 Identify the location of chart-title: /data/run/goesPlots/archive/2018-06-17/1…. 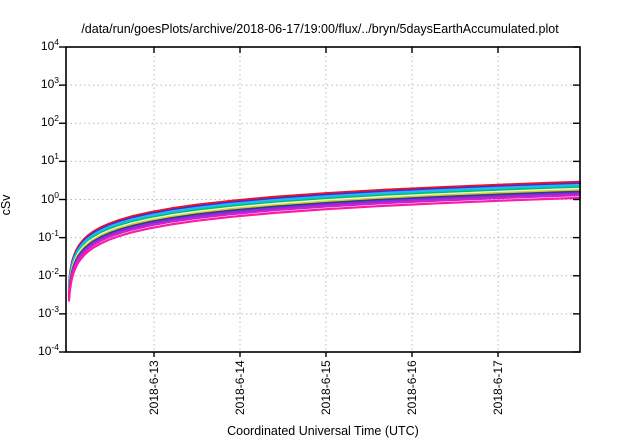
(320, 29).